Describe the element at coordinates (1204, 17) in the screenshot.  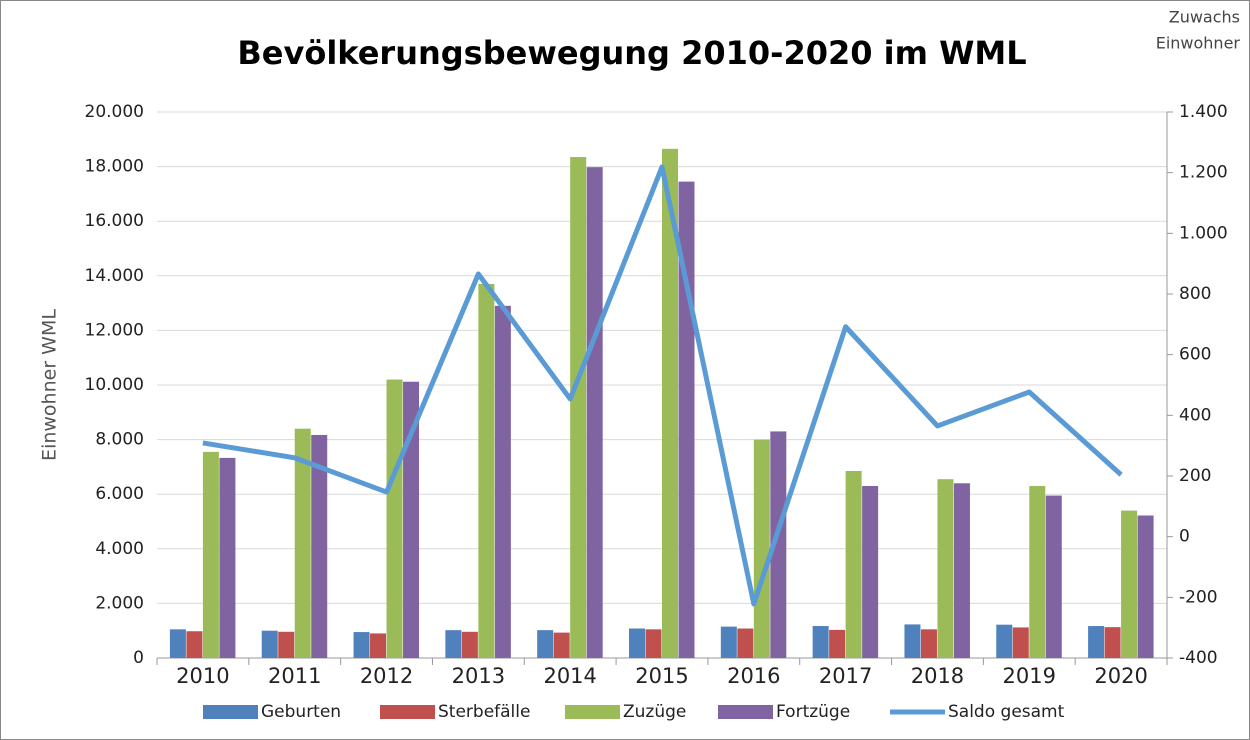
I see `y2-axis-label: Zuwachs` at that location.